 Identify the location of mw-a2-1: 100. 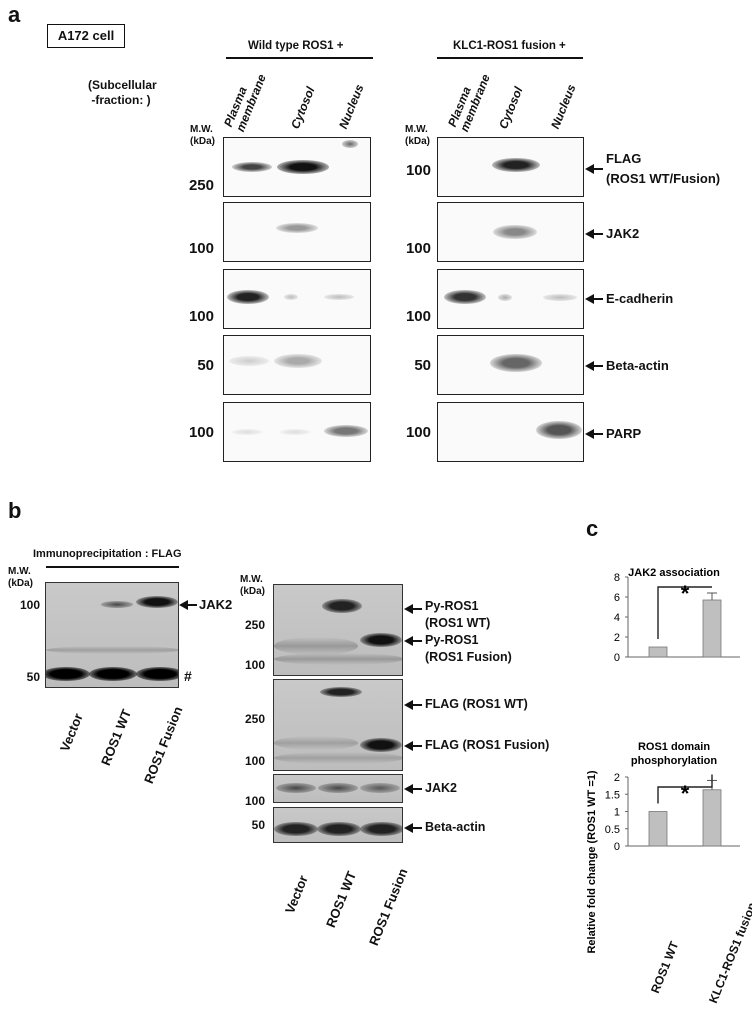
(418, 248).